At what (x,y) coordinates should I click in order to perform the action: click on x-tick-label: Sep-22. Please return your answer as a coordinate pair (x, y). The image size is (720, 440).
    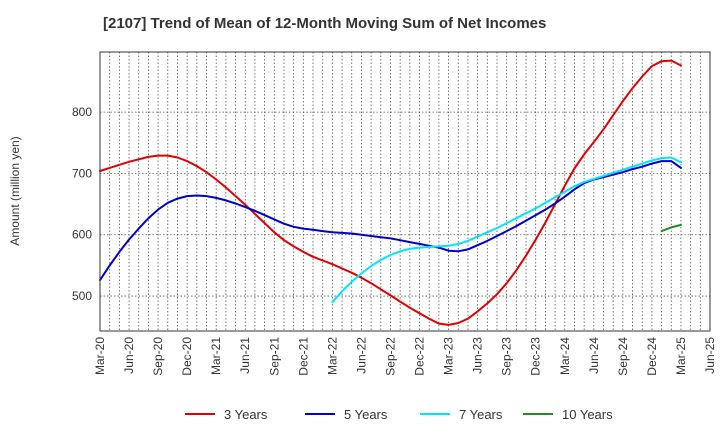
    Looking at the image, I should click on (390, 356).